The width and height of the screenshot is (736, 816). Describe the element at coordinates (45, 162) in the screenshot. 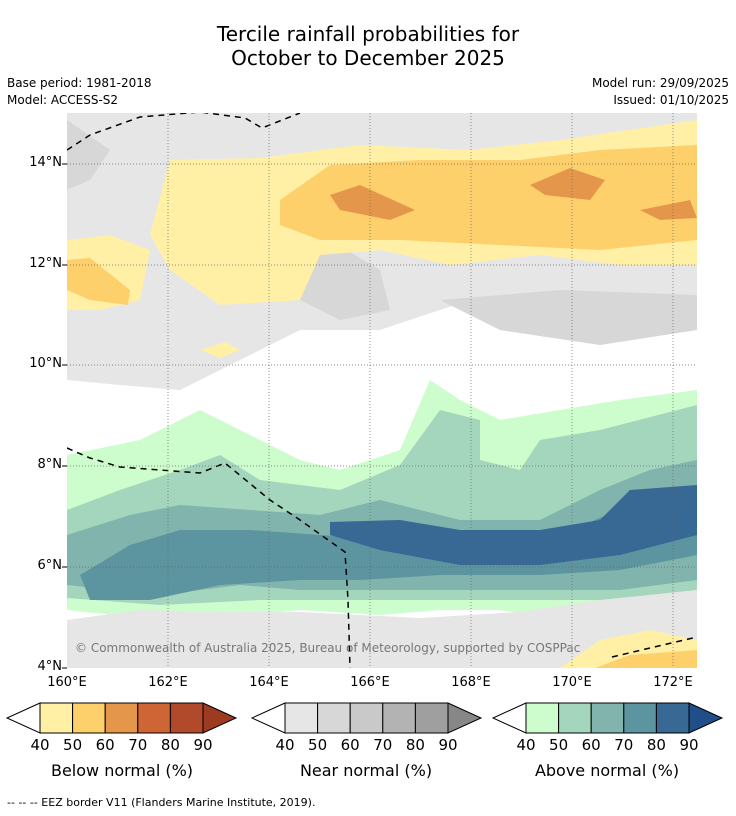

I see `lat-label: 14°N` at that location.